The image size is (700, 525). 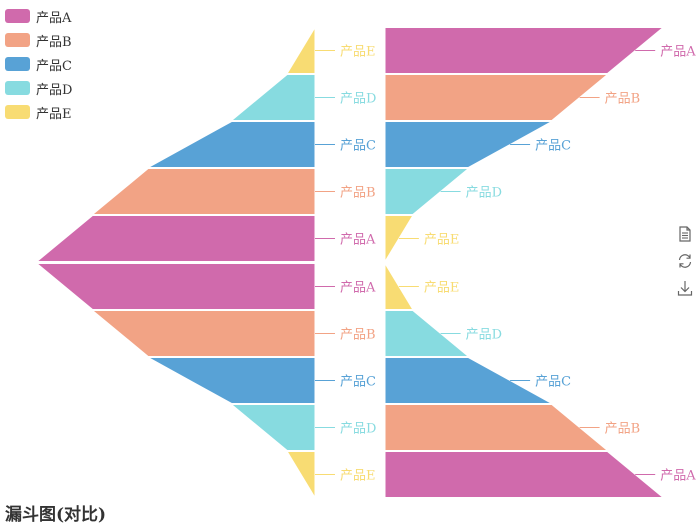 I want to click on legend-item: 产品C, so click(x=38, y=64).